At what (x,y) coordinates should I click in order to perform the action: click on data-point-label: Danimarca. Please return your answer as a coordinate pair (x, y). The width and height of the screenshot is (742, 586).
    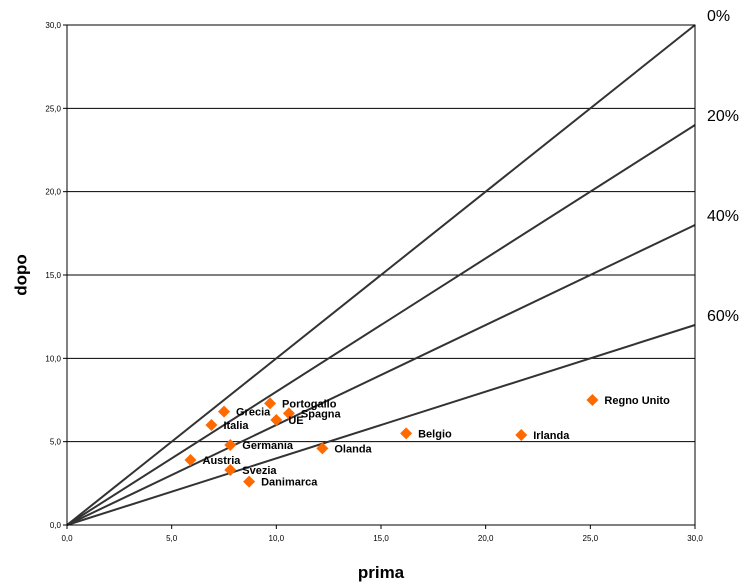
    Looking at the image, I should click on (289, 483).